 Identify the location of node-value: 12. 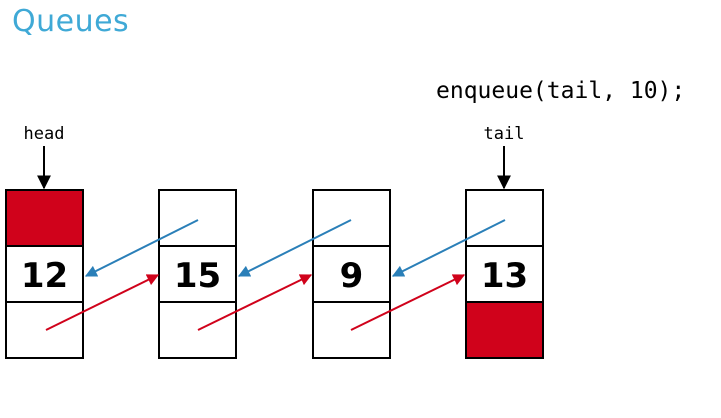
(44, 276).